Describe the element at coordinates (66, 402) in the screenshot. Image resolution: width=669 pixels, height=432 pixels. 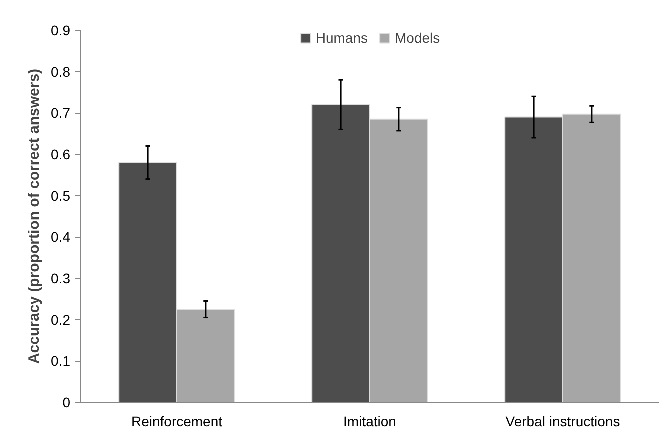
I see `y-tick-label: 0` at that location.